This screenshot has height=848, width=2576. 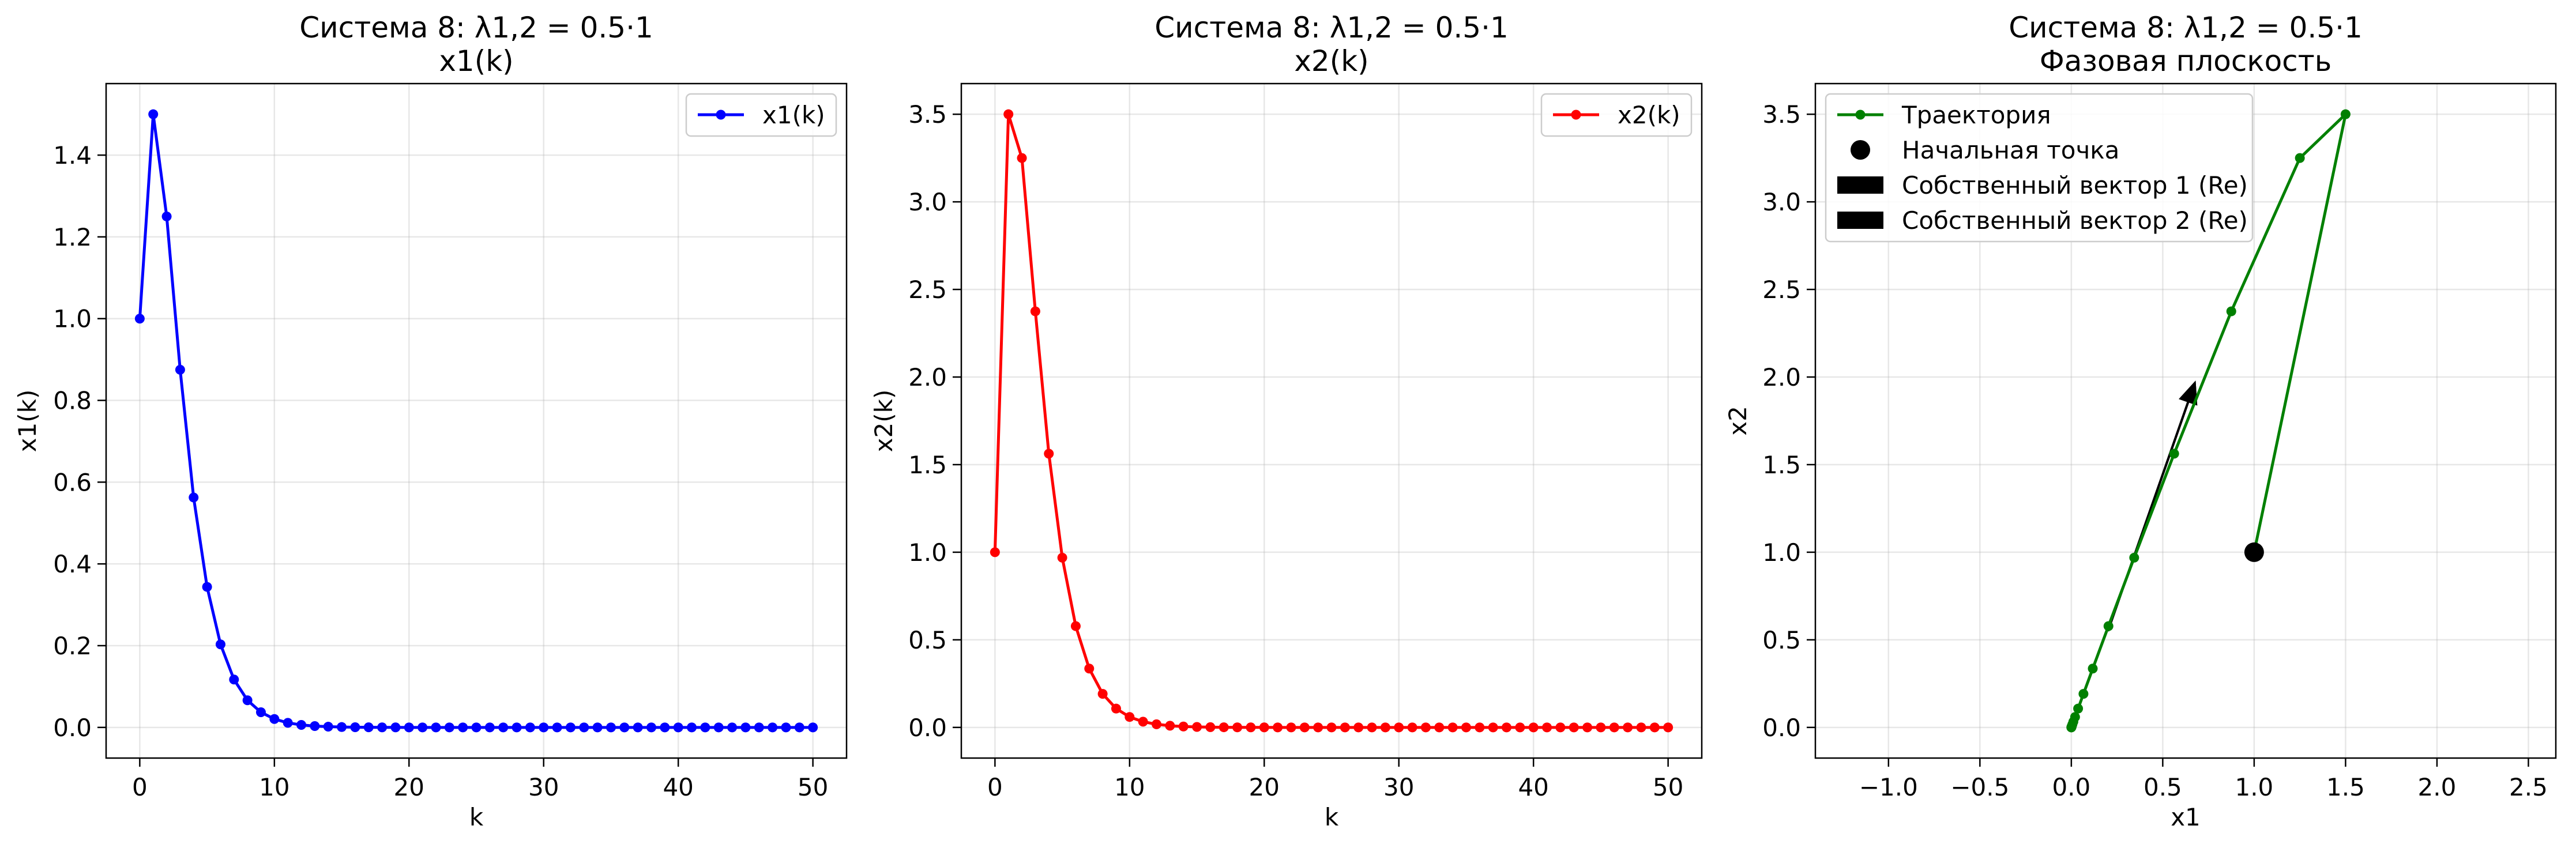 What do you see at coordinates (2075, 185) in the screenshot?
I see `legend-label: Собственный вектор 1 (Re)` at bounding box center [2075, 185].